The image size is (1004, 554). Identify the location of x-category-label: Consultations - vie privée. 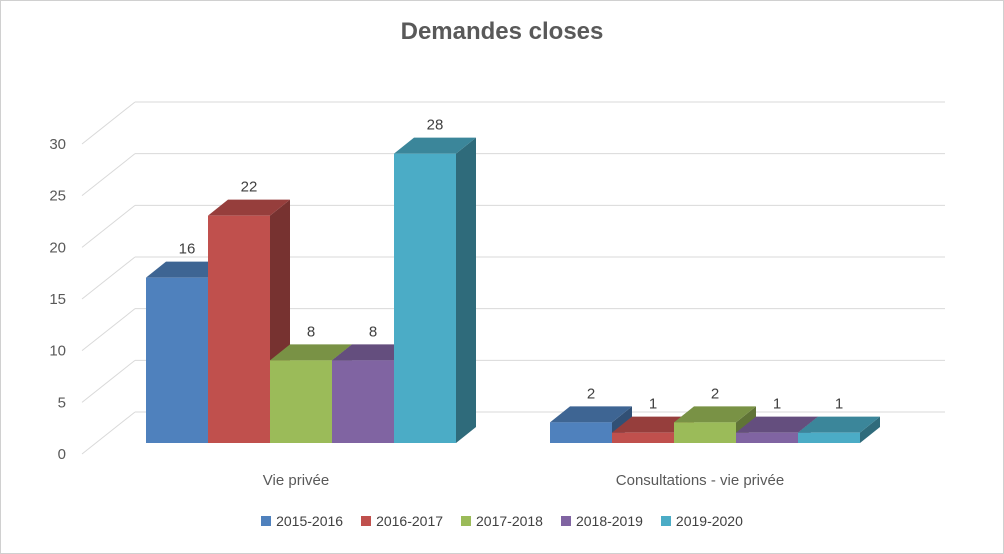
(700, 480).